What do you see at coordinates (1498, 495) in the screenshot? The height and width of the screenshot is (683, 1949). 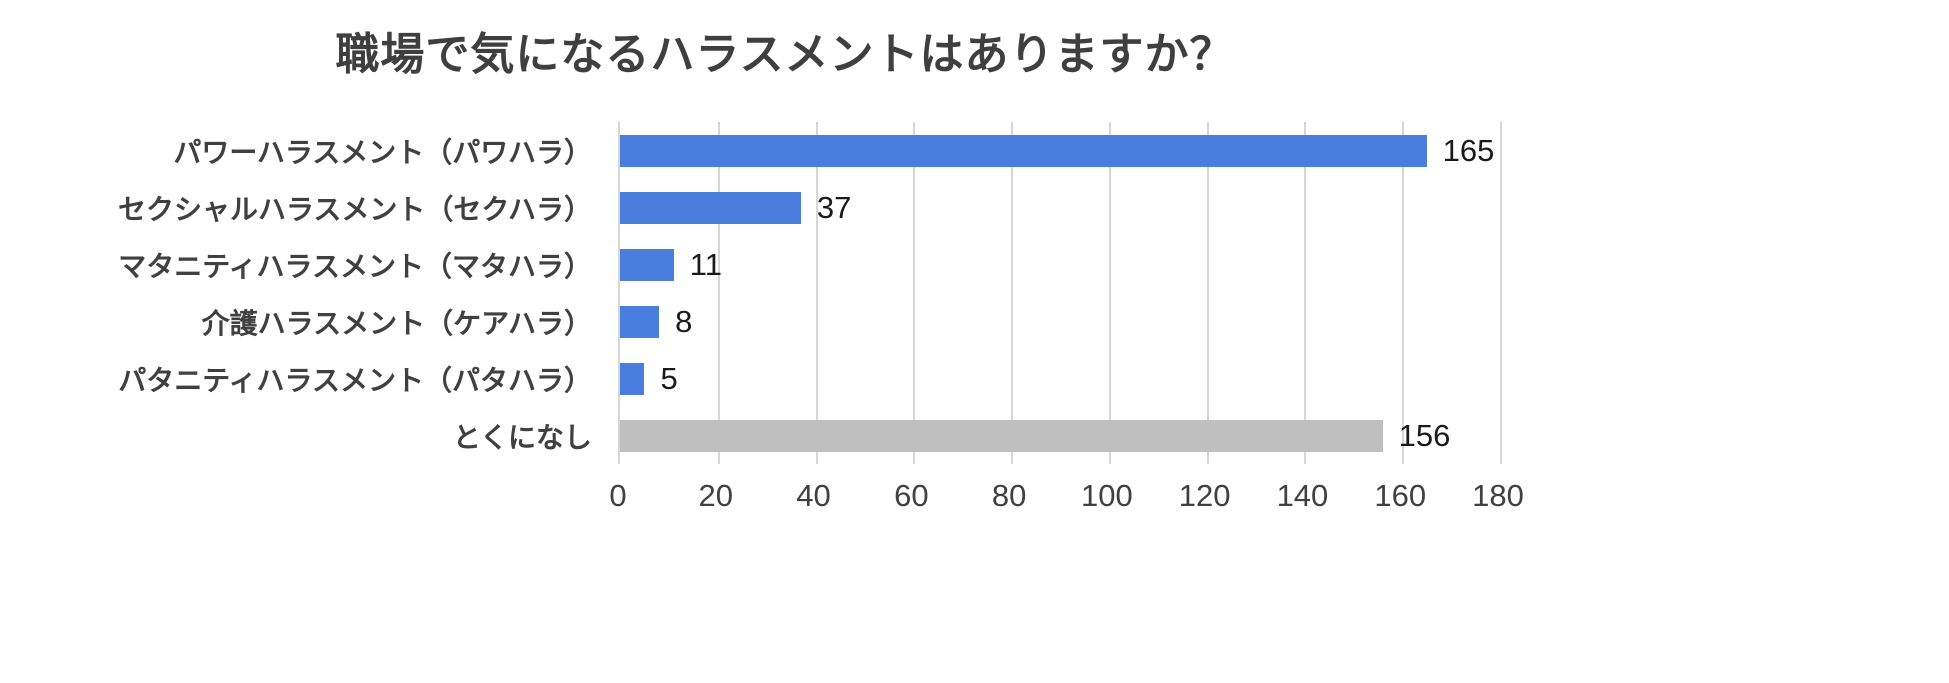 I see `x-tick-label: 180` at bounding box center [1498, 495].